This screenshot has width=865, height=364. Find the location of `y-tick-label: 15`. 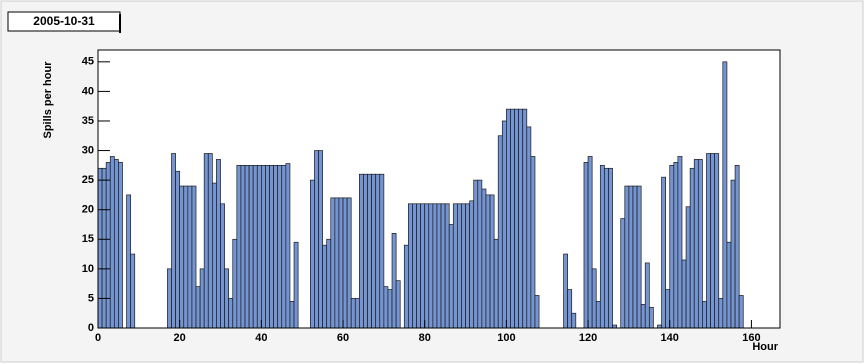

y-tick-label: 15 is located at coordinates (88, 239).